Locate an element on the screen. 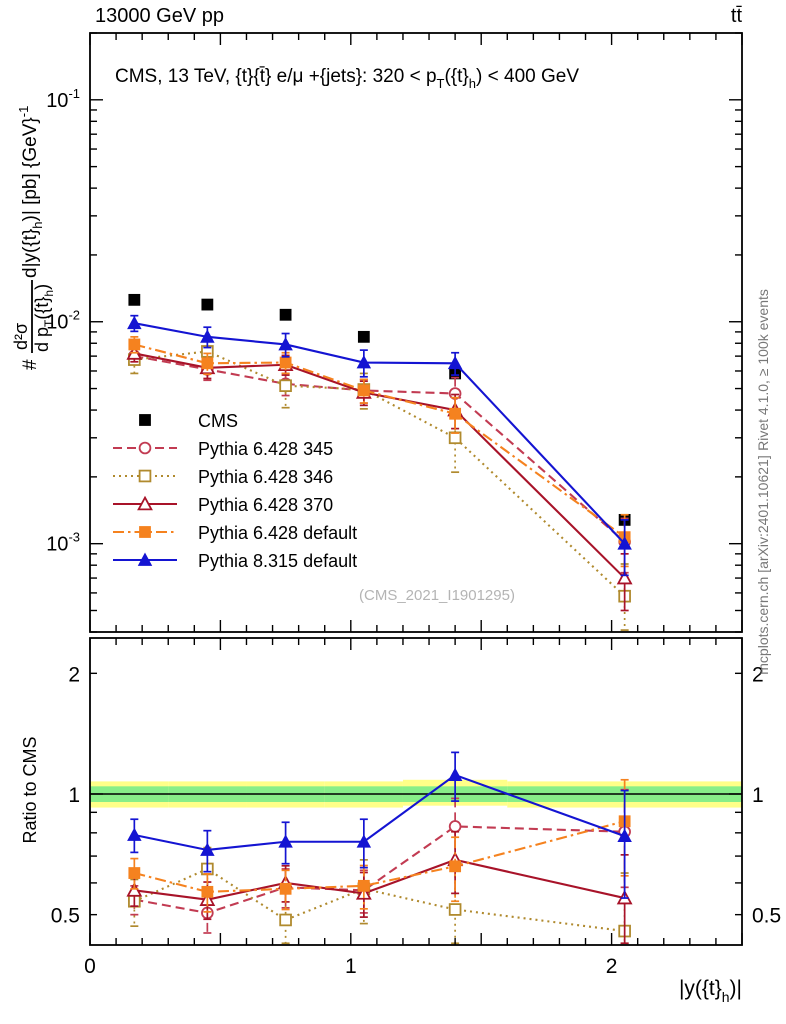  header-process-label: tt̄ is located at coordinates (737, 16).